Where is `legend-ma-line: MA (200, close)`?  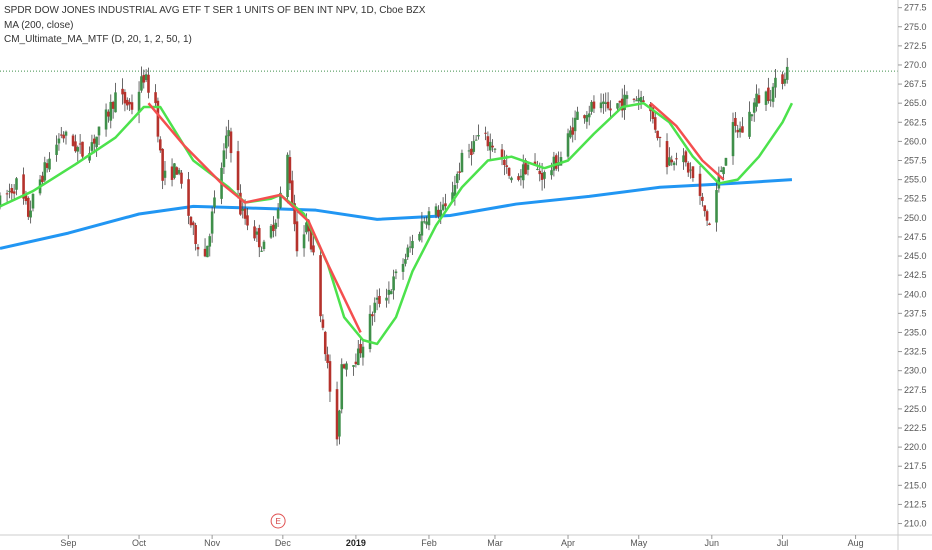 legend-ma-line: MA (200, close) is located at coordinates (39, 25).